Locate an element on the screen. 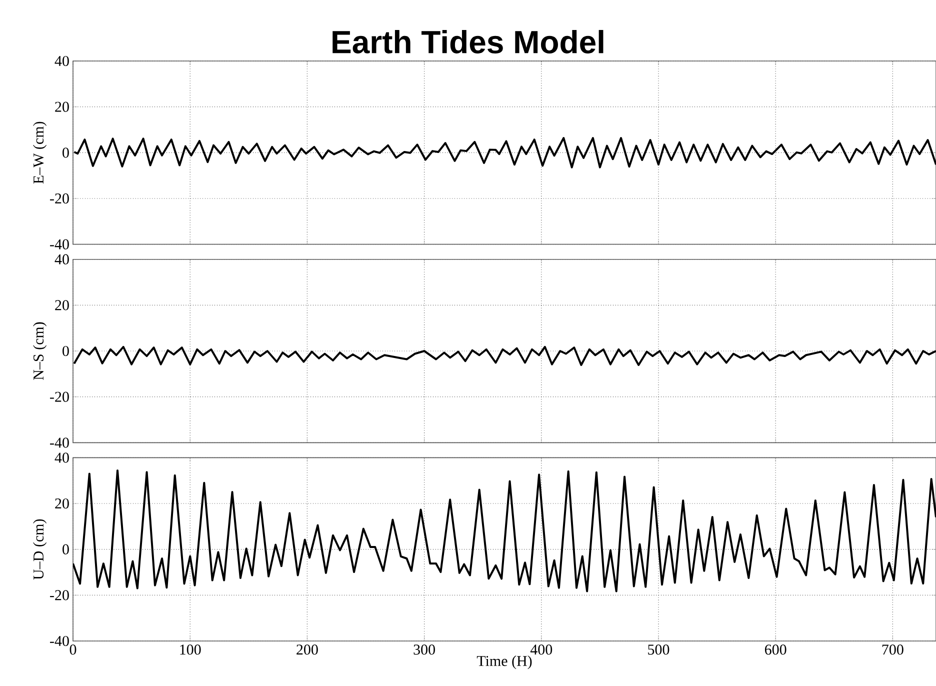 The image size is (936, 686). x-tick-label: 500 is located at coordinates (659, 649).